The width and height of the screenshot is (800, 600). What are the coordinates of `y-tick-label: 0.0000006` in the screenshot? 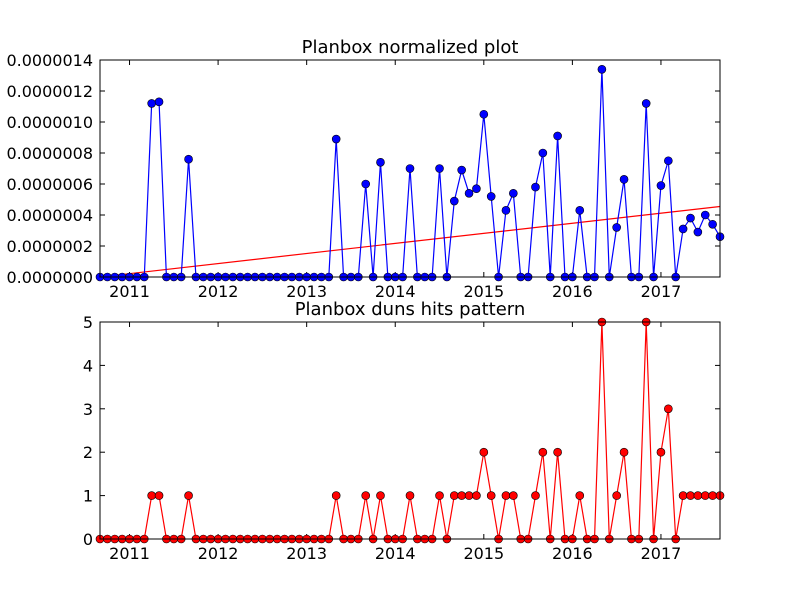 It's located at (49, 184).